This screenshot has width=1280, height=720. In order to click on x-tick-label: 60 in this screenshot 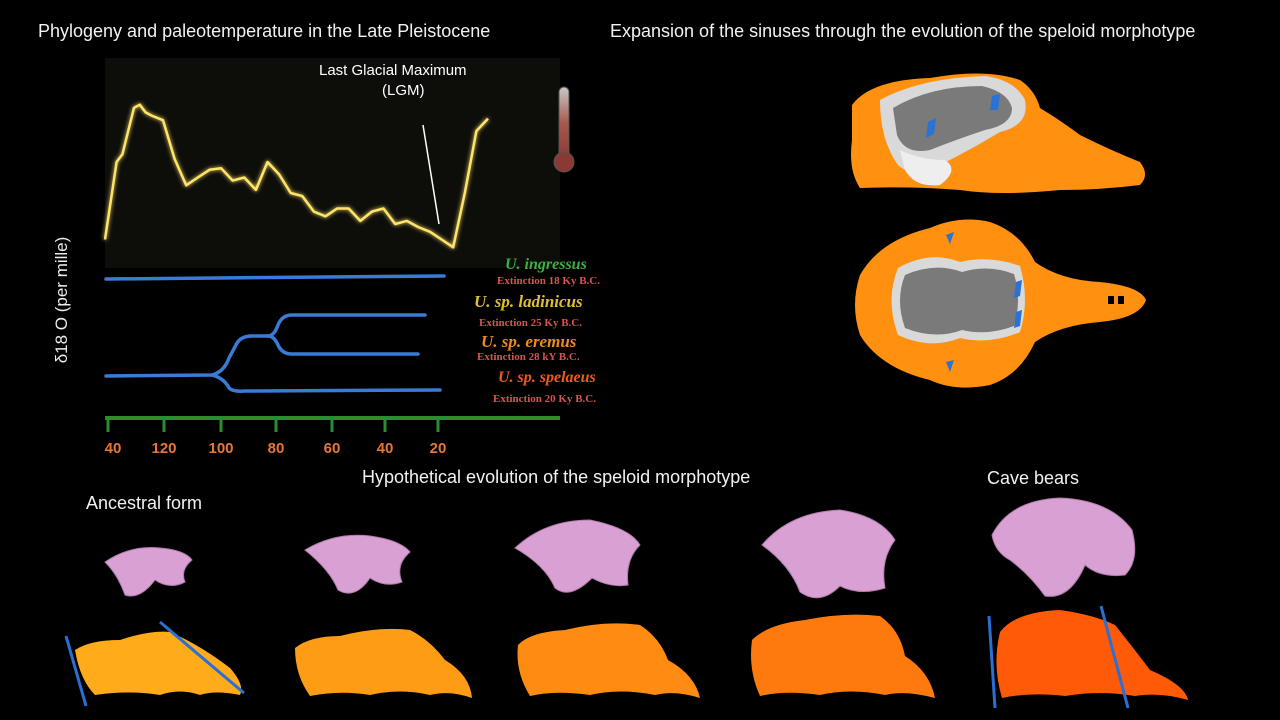, I will do `click(332, 448)`.